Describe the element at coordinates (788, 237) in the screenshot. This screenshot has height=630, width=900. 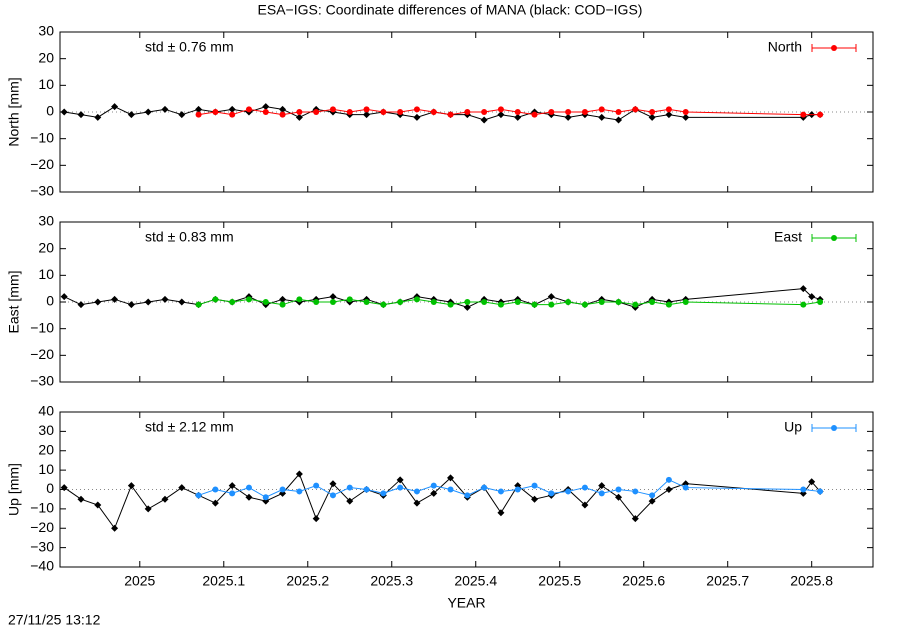
I see `legend-label: East` at that location.